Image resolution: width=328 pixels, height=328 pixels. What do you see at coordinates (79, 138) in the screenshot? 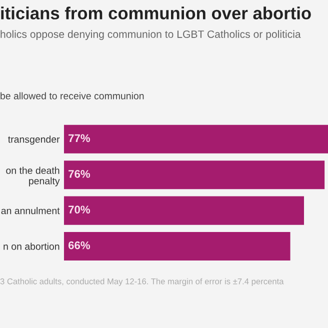
I see `data-label: 77%` at bounding box center [79, 138].